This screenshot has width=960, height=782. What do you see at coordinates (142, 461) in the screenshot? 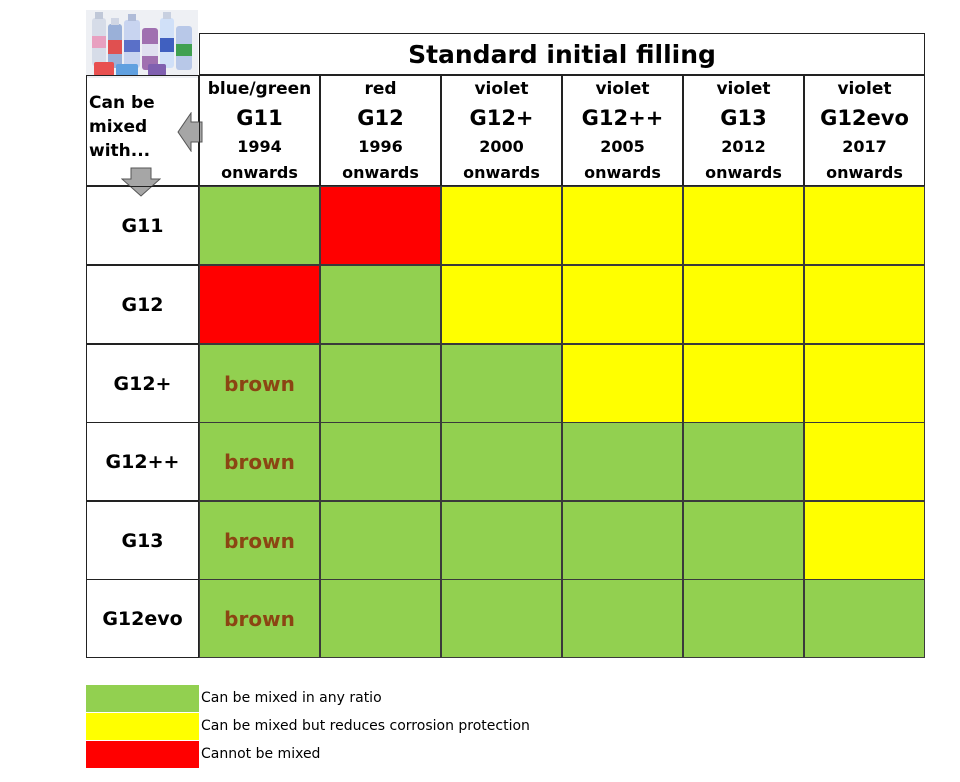
I see `row-label: G12++` at bounding box center [142, 461].